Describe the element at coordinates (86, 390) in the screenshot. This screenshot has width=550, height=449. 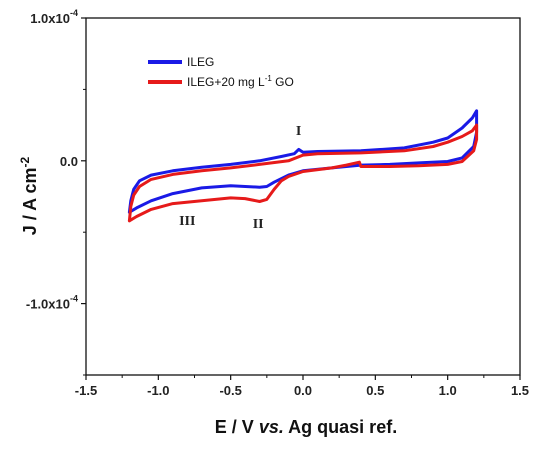
I see `x-tick-label: -1.5` at that location.